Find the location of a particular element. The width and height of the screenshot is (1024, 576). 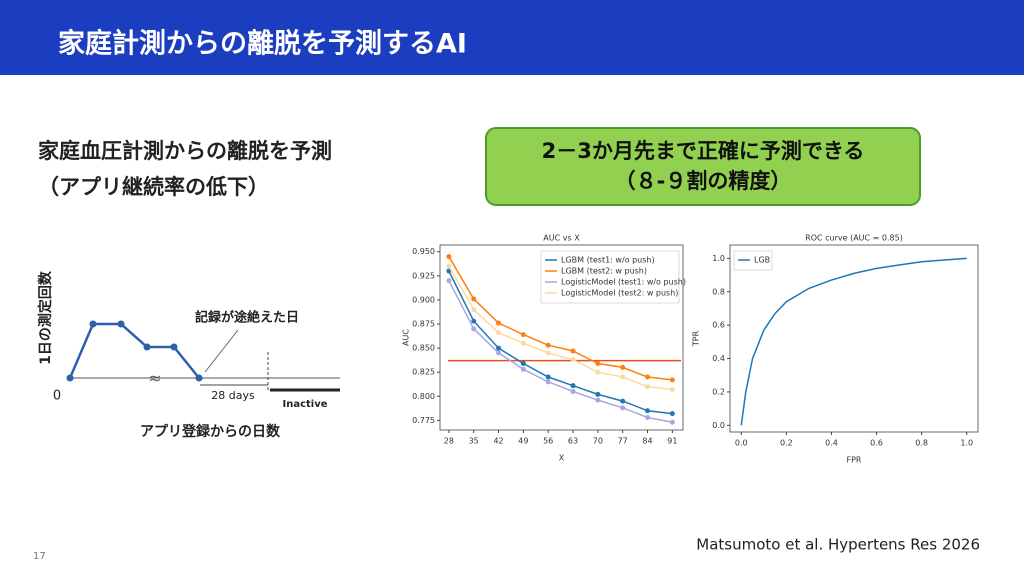

y-tick-label: 0.0 is located at coordinates (718, 425).